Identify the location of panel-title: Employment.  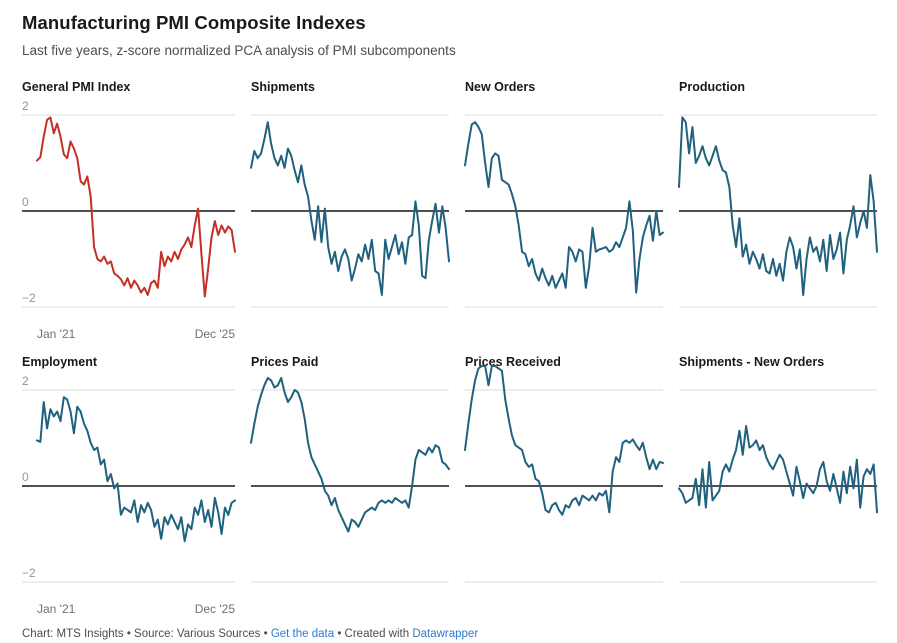
(60, 362).